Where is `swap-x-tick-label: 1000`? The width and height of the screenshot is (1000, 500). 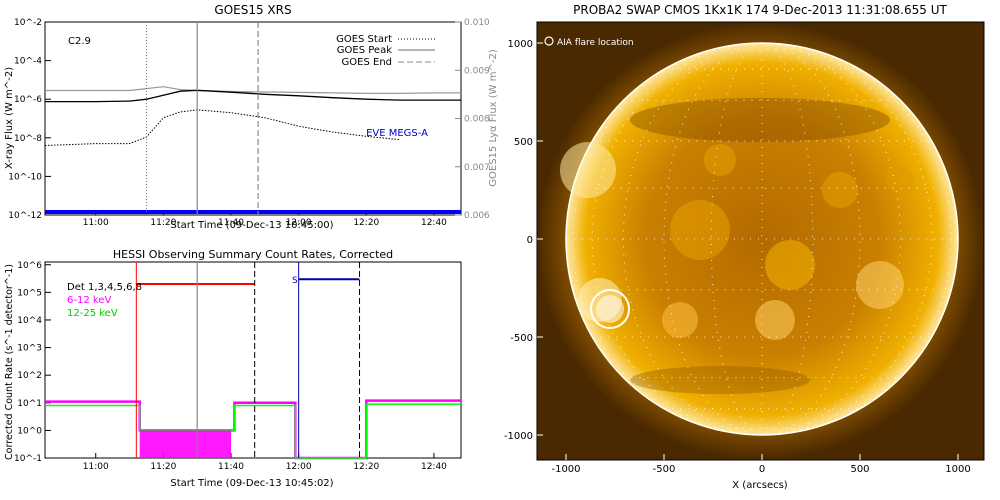 swap-x-tick-label: 1000 is located at coordinates (957, 469).